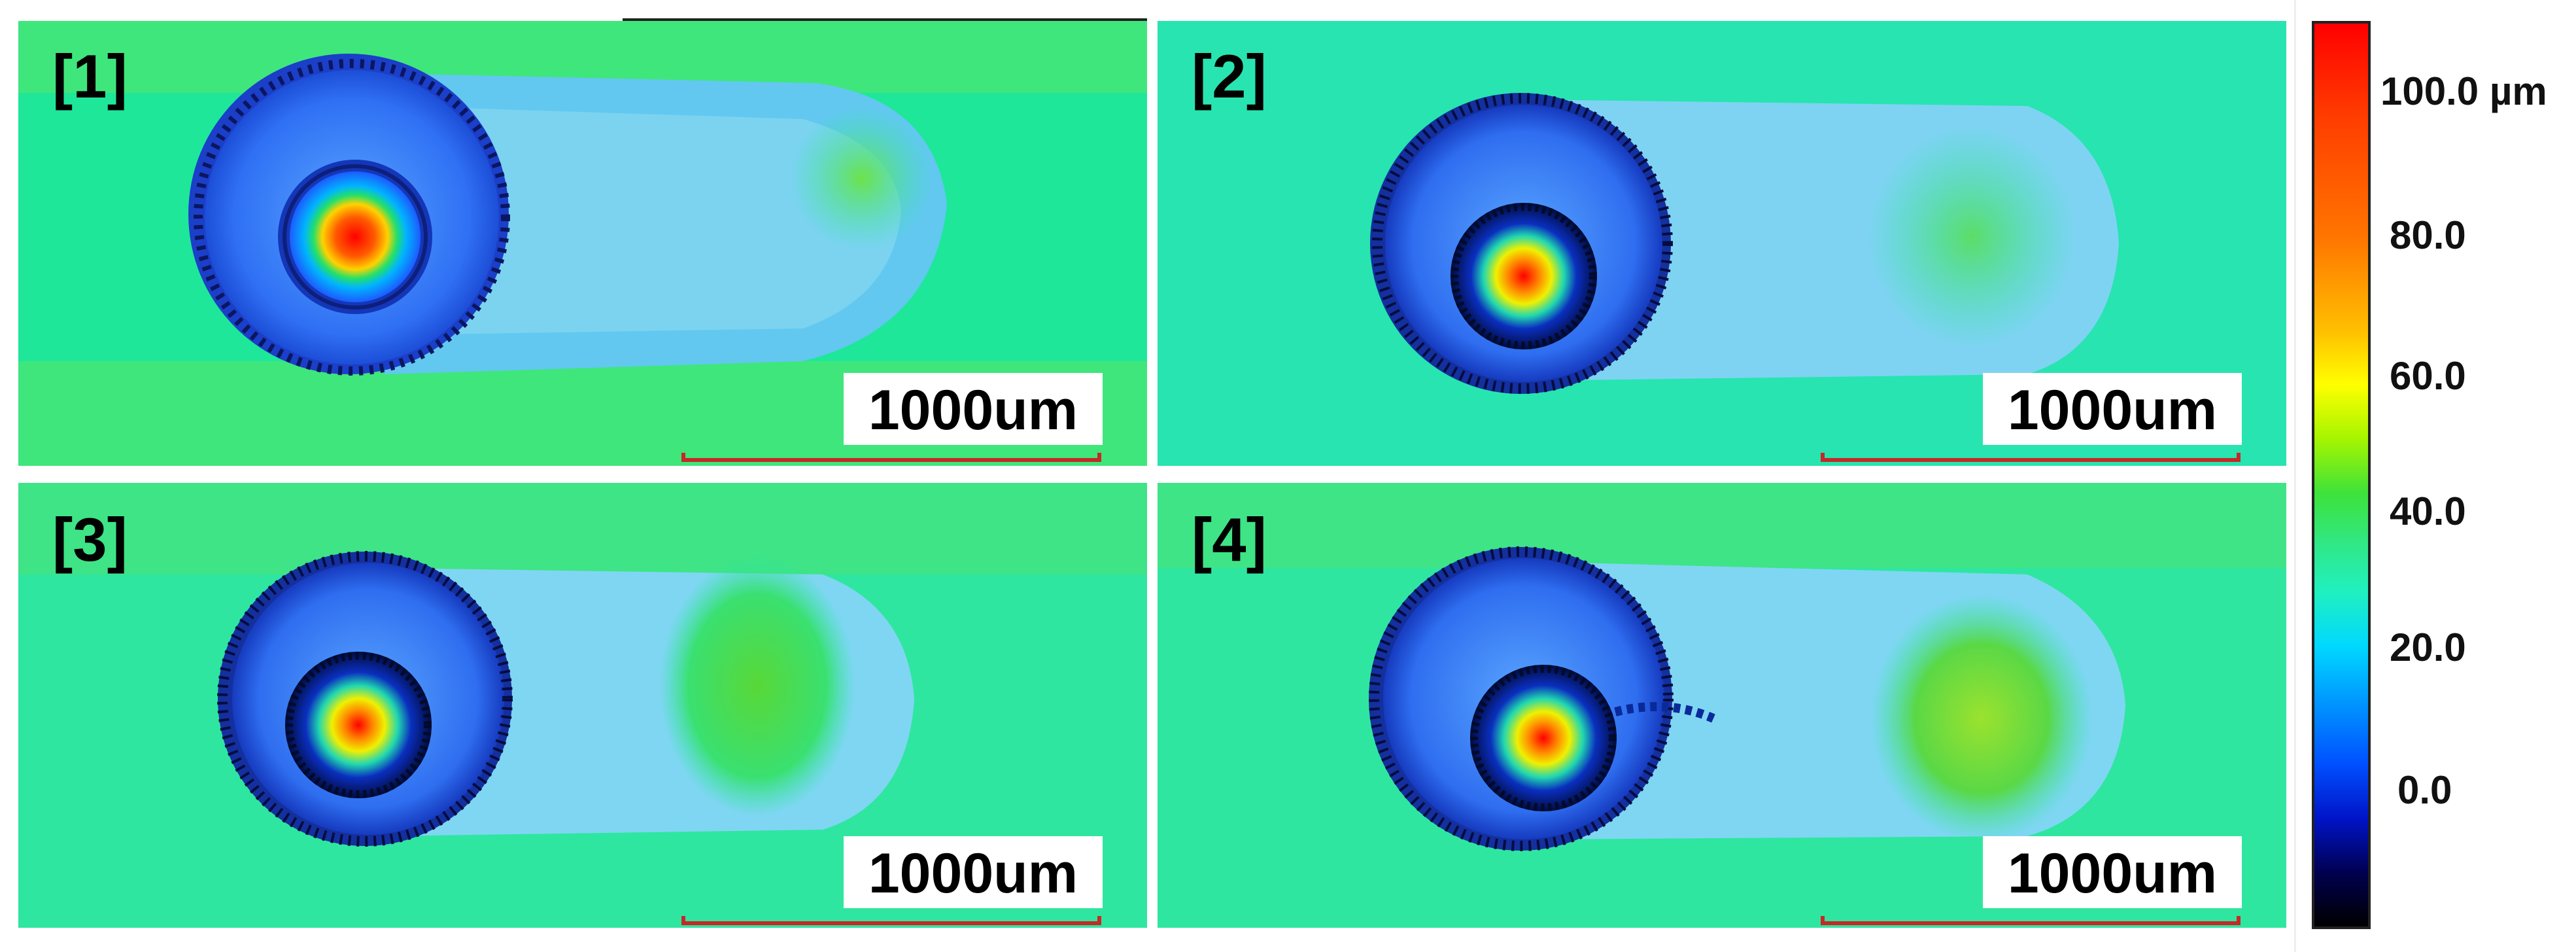 The height and width of the screenshot is (952, 2576). I want to click on color-scale-bar, so click(2342, 475).